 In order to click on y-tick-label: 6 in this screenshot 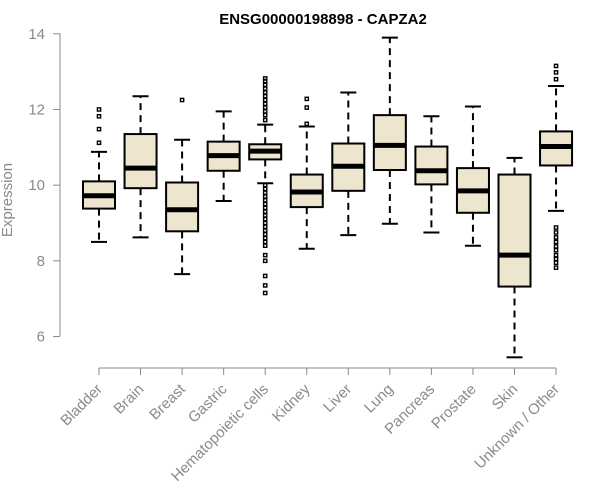, I will do `click(41, 337)`.